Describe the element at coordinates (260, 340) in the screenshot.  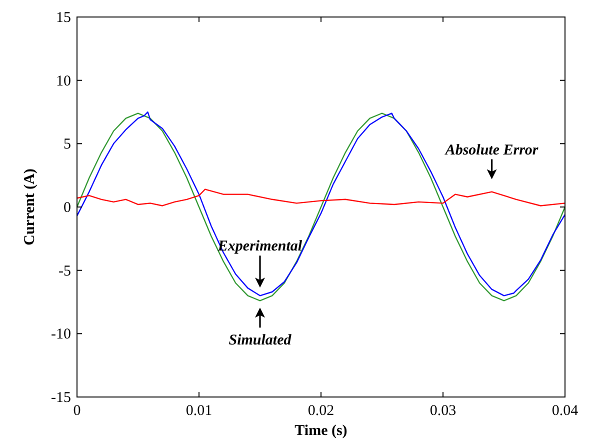
I see `annotation: Simulated` at that location.